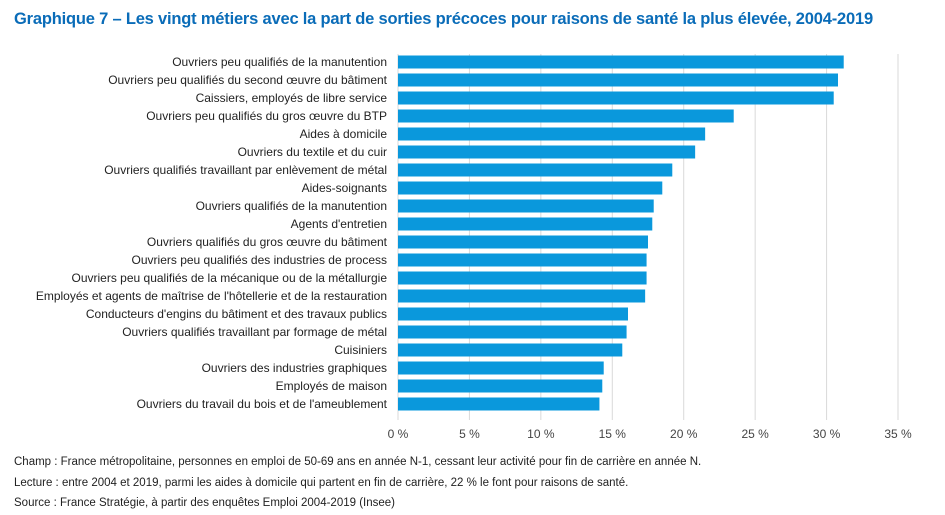 The height and width of the screenshot is (515, 945). I want to click on x-tick-label: 5 %, so click(469, 434).